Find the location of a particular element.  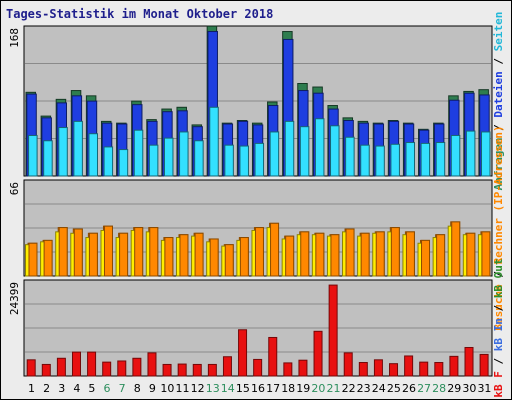

x-tick-label-day-6: 6 is located at coordinates (107, 388).